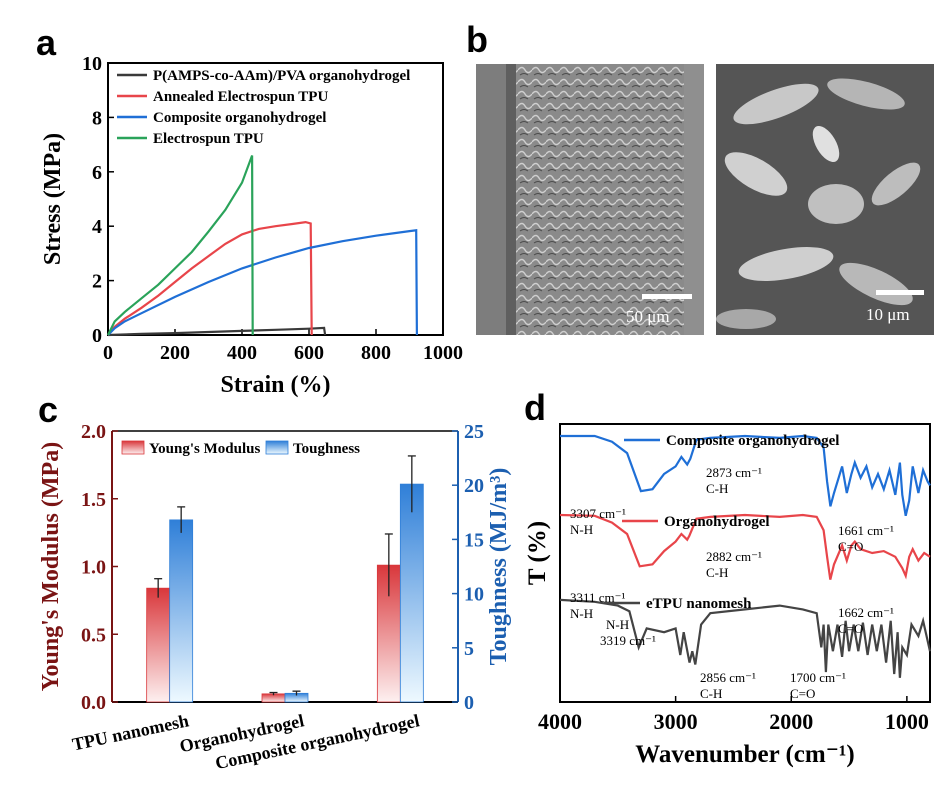 This screenshot has width=946, height=795. I want to click on chart-c-y2tick-label: 0, so click(469, 703).